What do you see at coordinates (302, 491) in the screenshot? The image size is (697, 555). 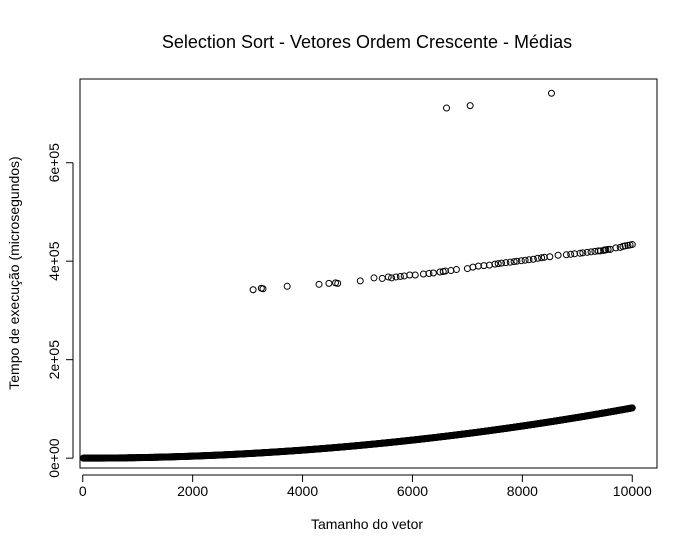 I see `x-tick-label: 4000` at bounding box center [302, 491].